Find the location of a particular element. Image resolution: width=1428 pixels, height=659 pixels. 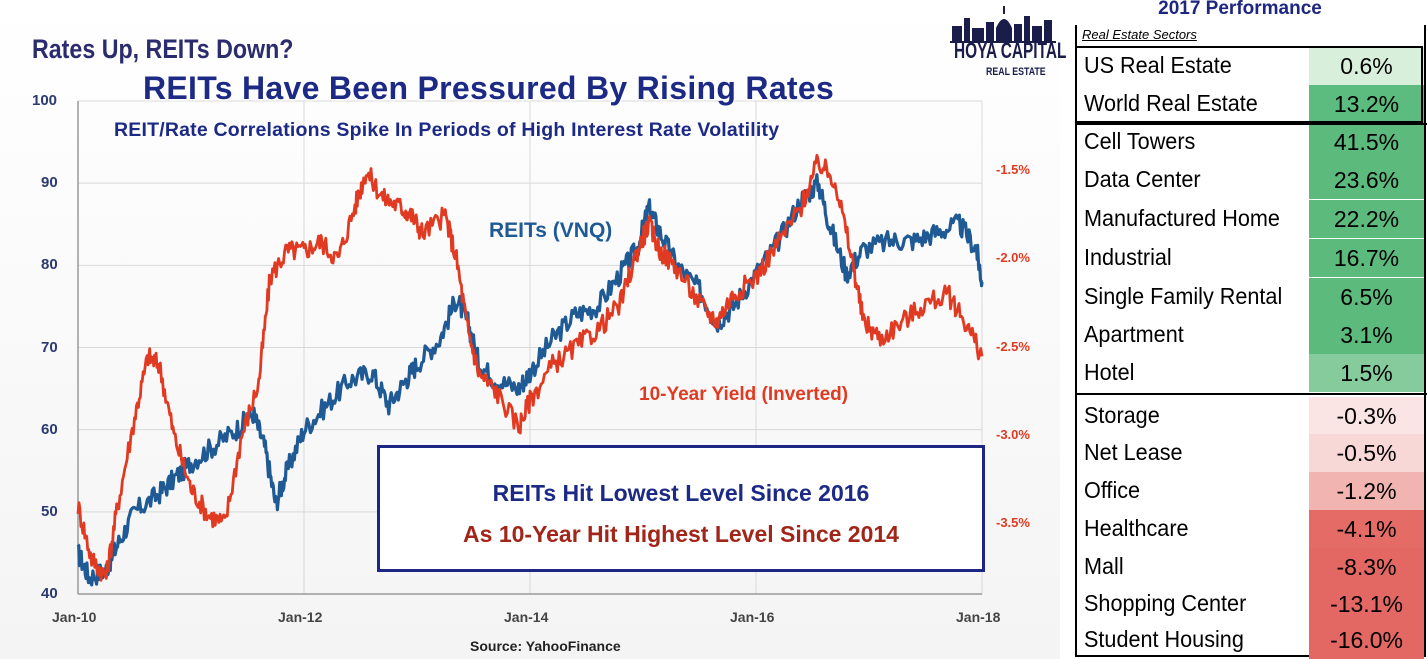

y-left-tick-label: 60 is located at coordinates (49, 429).